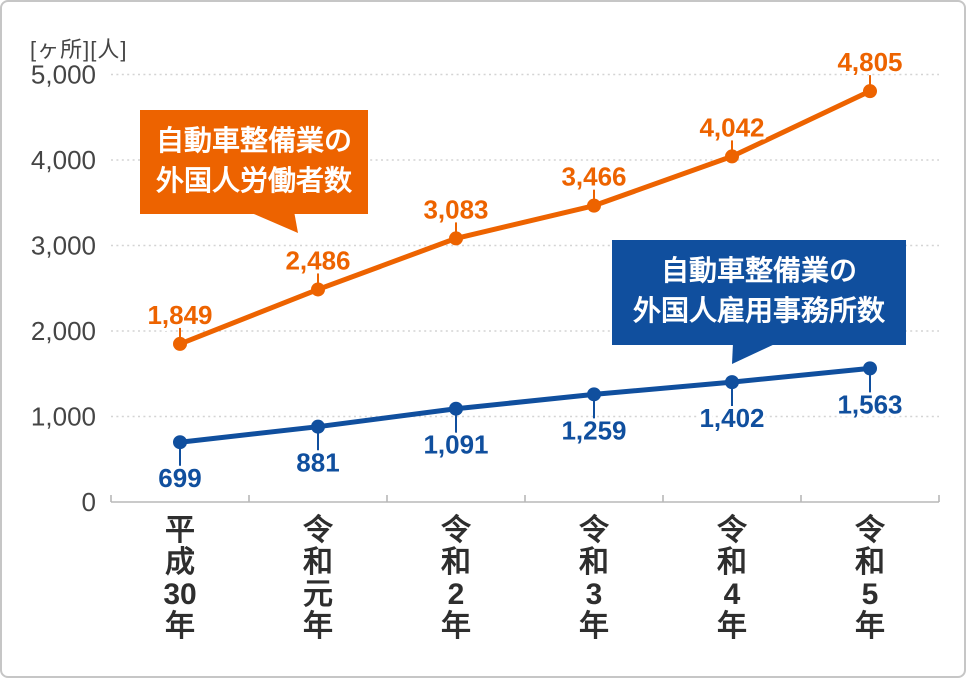  What do you see at coordinates (870, 594) in the screenshot?
I see `x-axis-label-char: 5` at bounding box center [870, 594].